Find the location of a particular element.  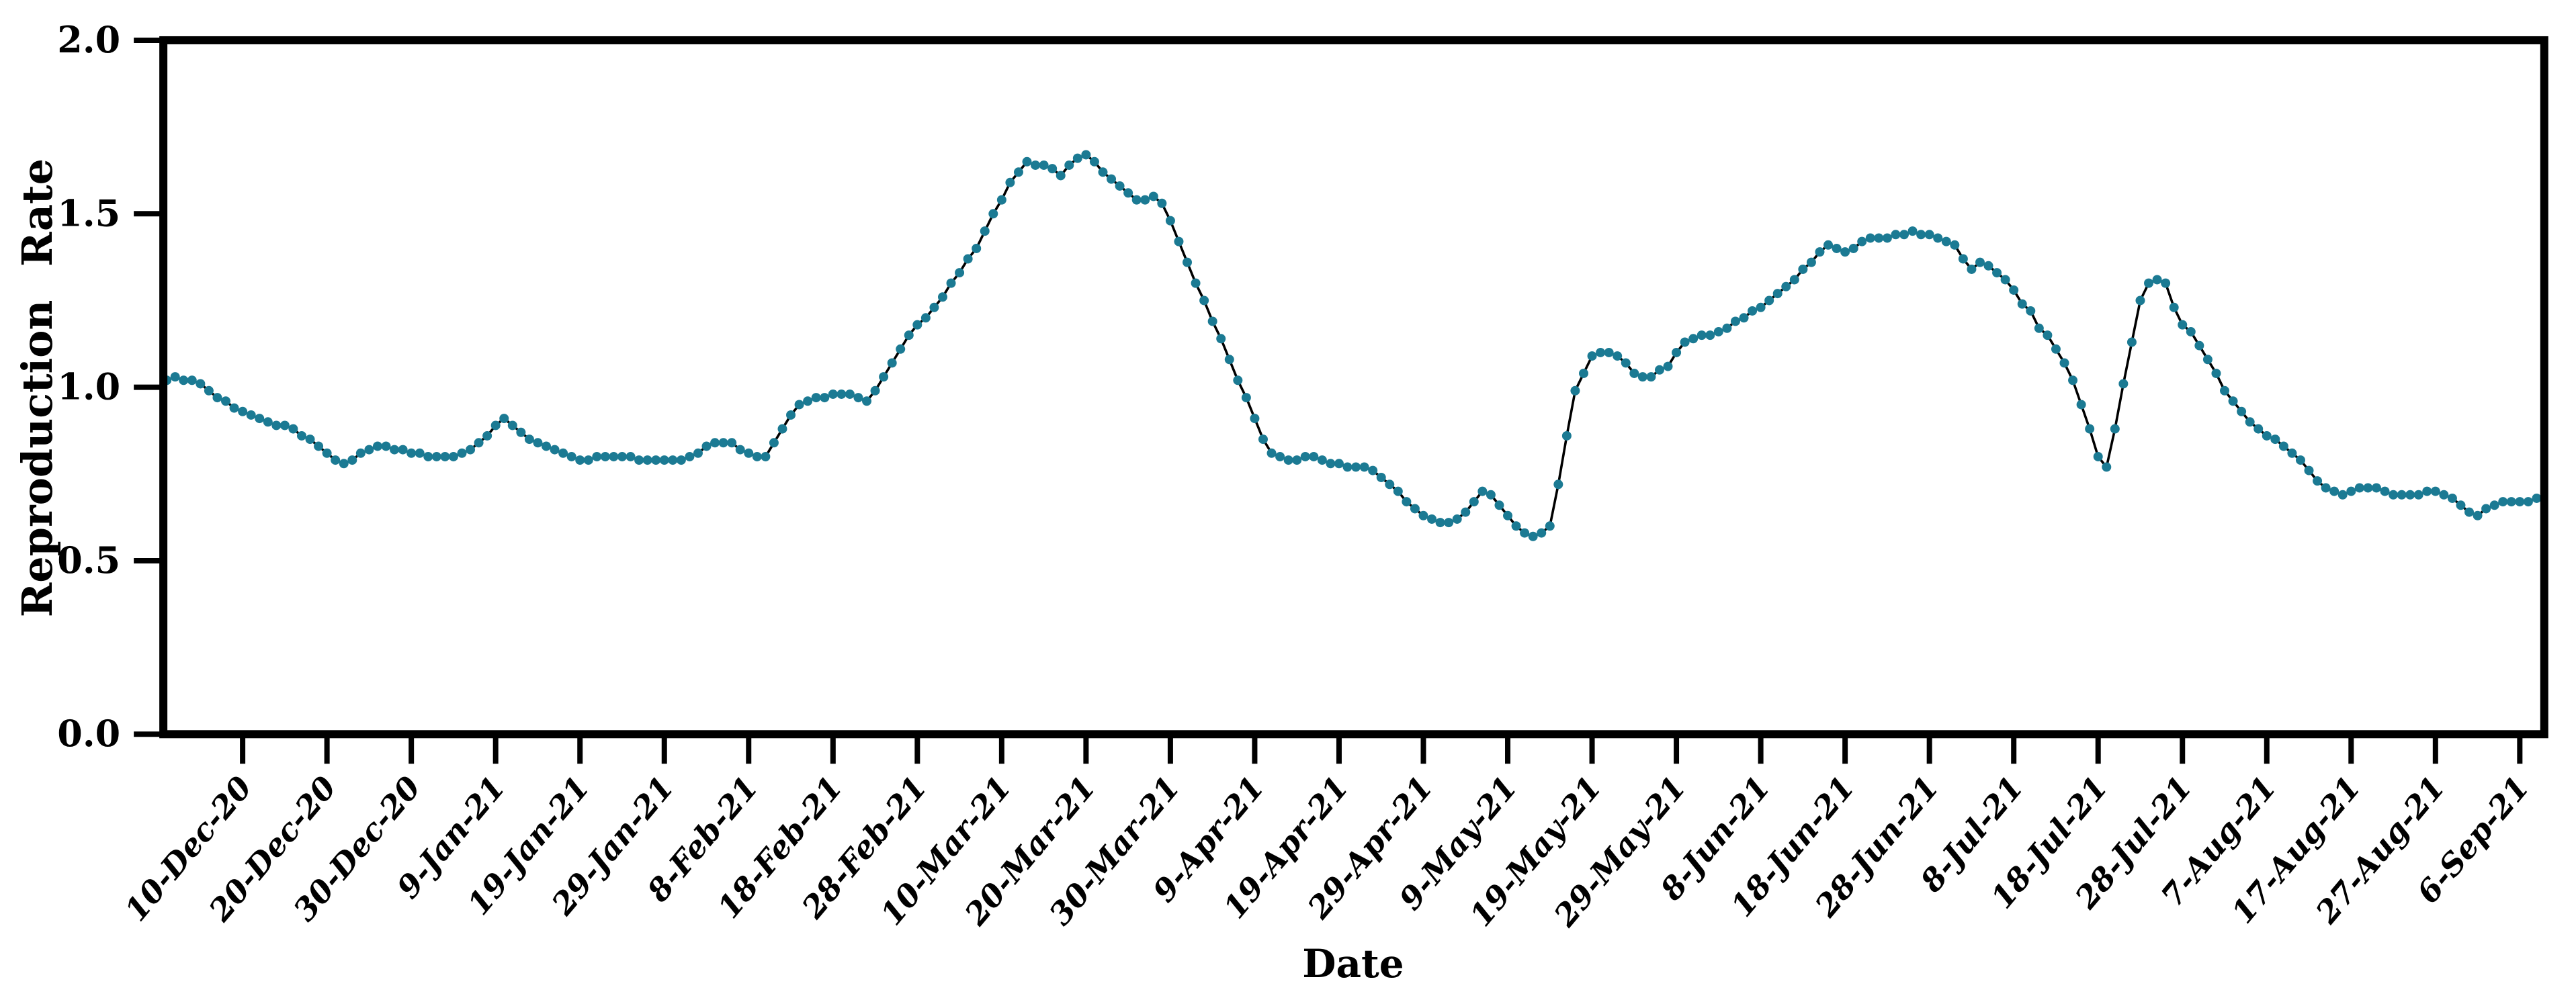

y-tick-label: 0.0 is located at coordinates (88, 733).